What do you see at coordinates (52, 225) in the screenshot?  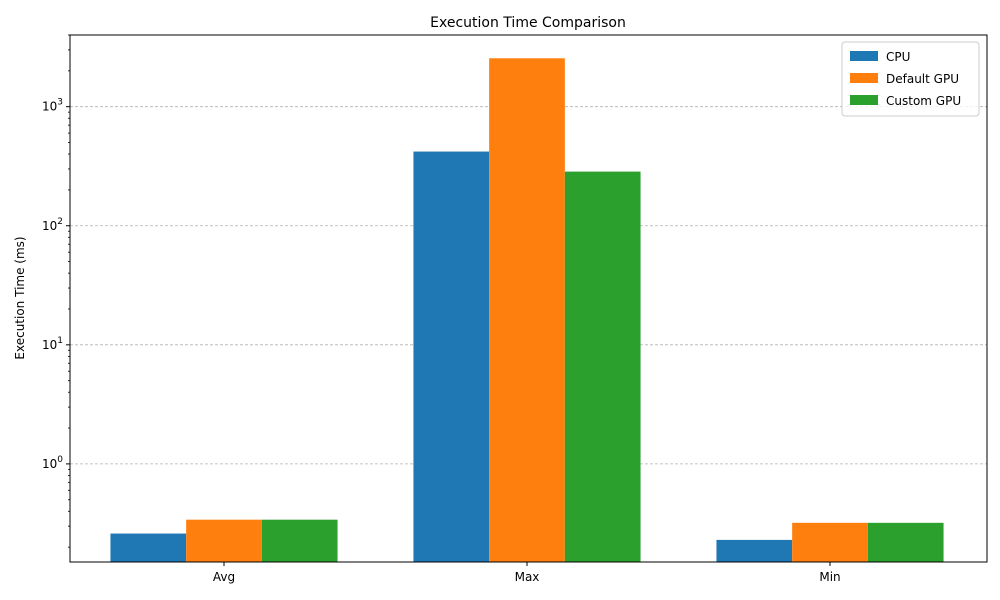 I see `y-tick-label: 10²` at bounding box center [52, 225].